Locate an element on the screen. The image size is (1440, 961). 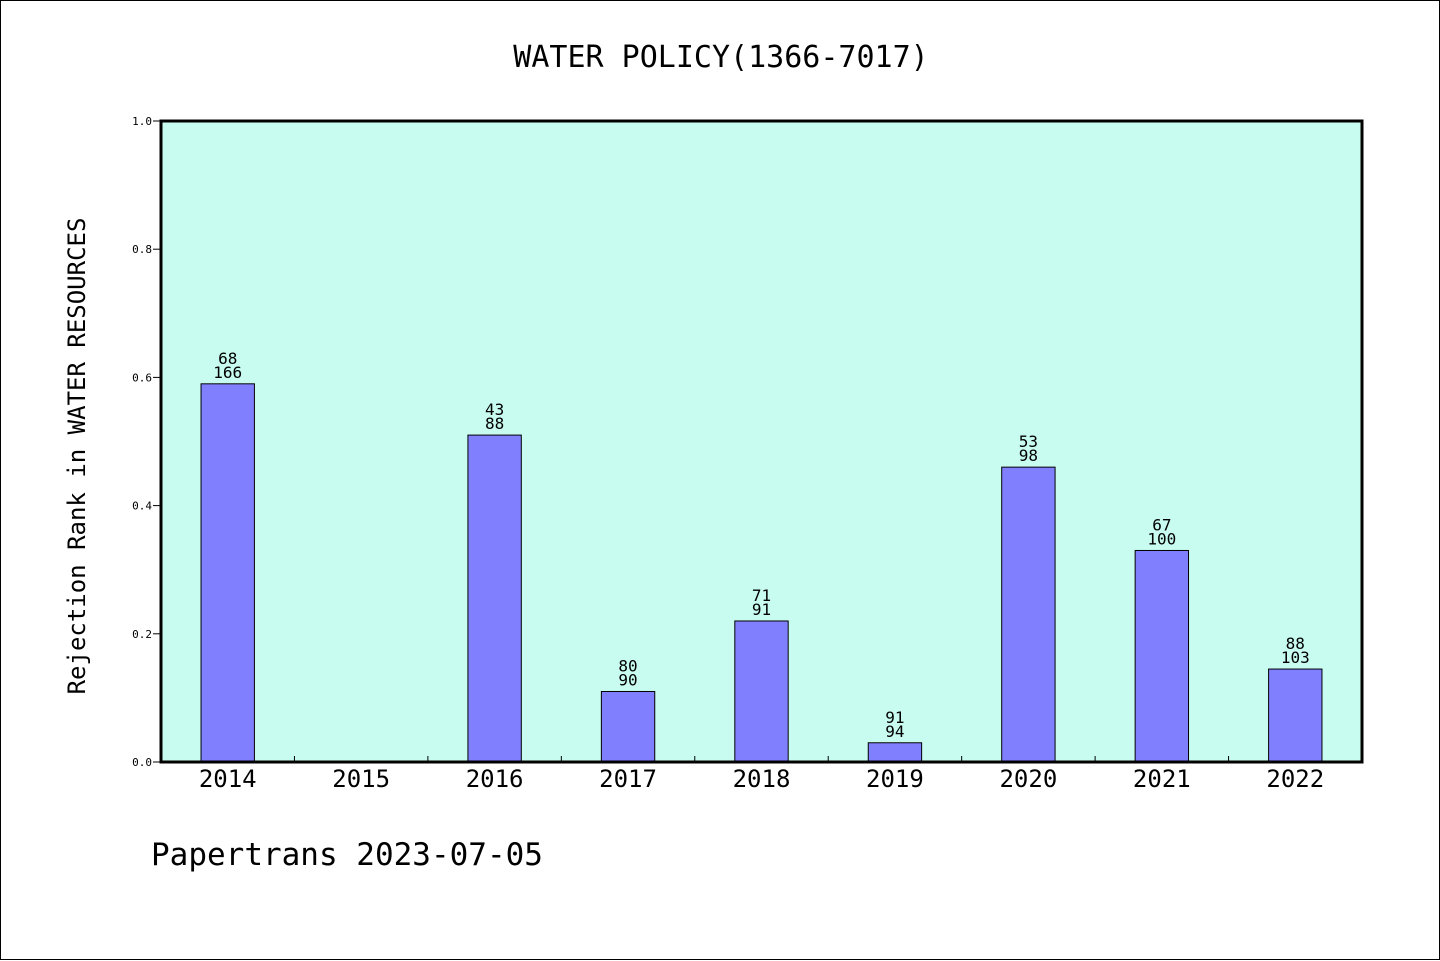
data-label-top: 43 is located at coordinates (494, 409).